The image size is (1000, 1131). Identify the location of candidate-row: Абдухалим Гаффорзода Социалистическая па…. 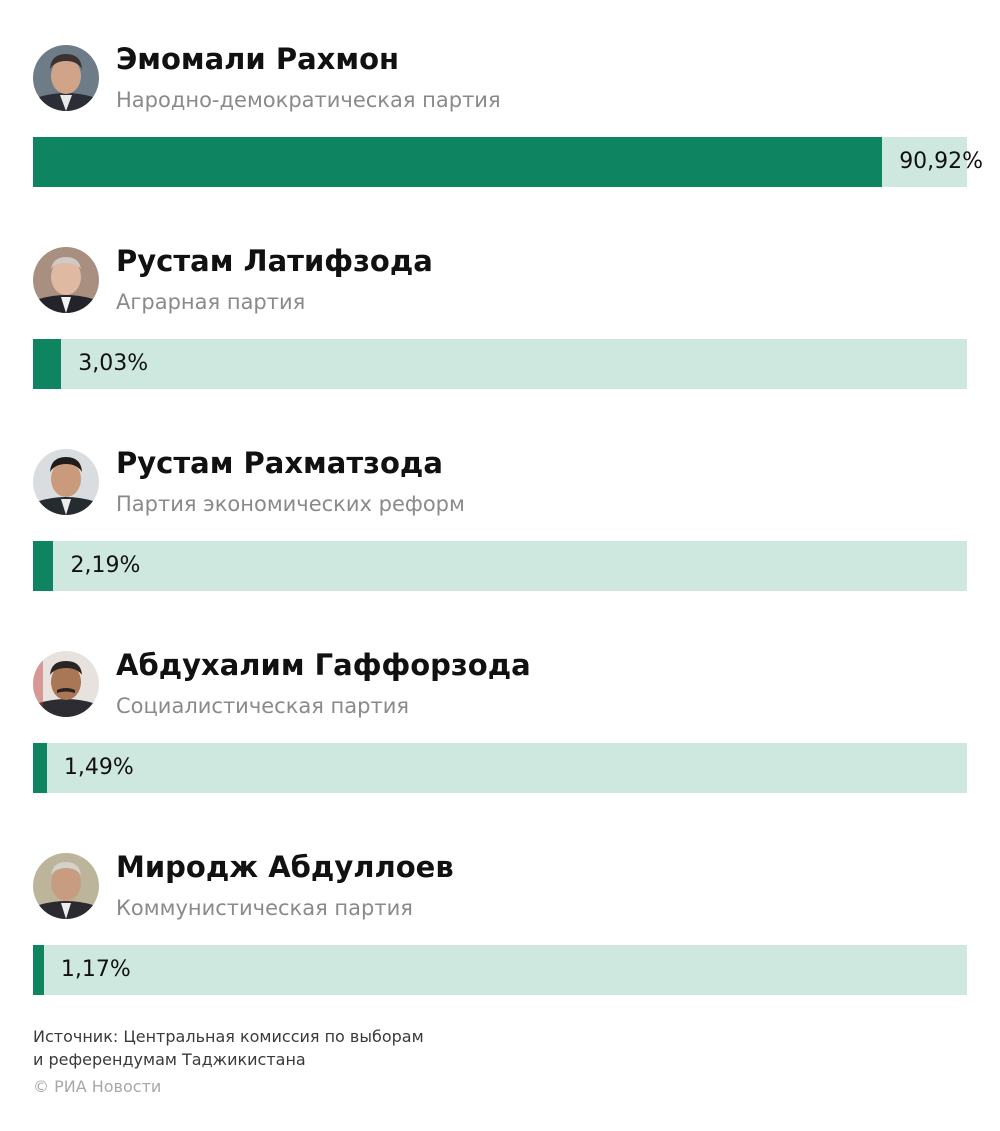
(500, 729).